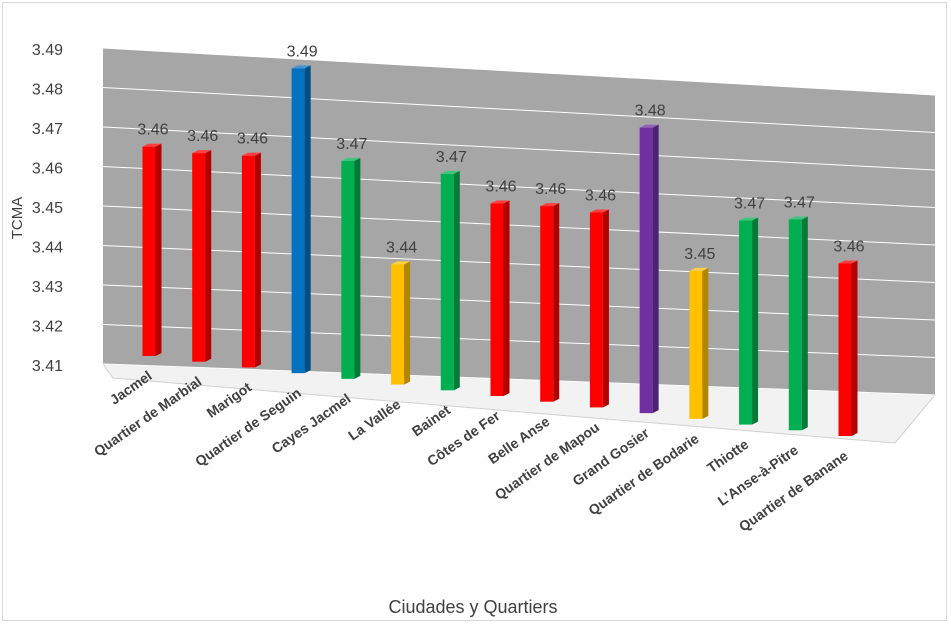  Describe the element at coordinates (699, 254) in the screenshot. I see `value-label: 3.45` at that location.